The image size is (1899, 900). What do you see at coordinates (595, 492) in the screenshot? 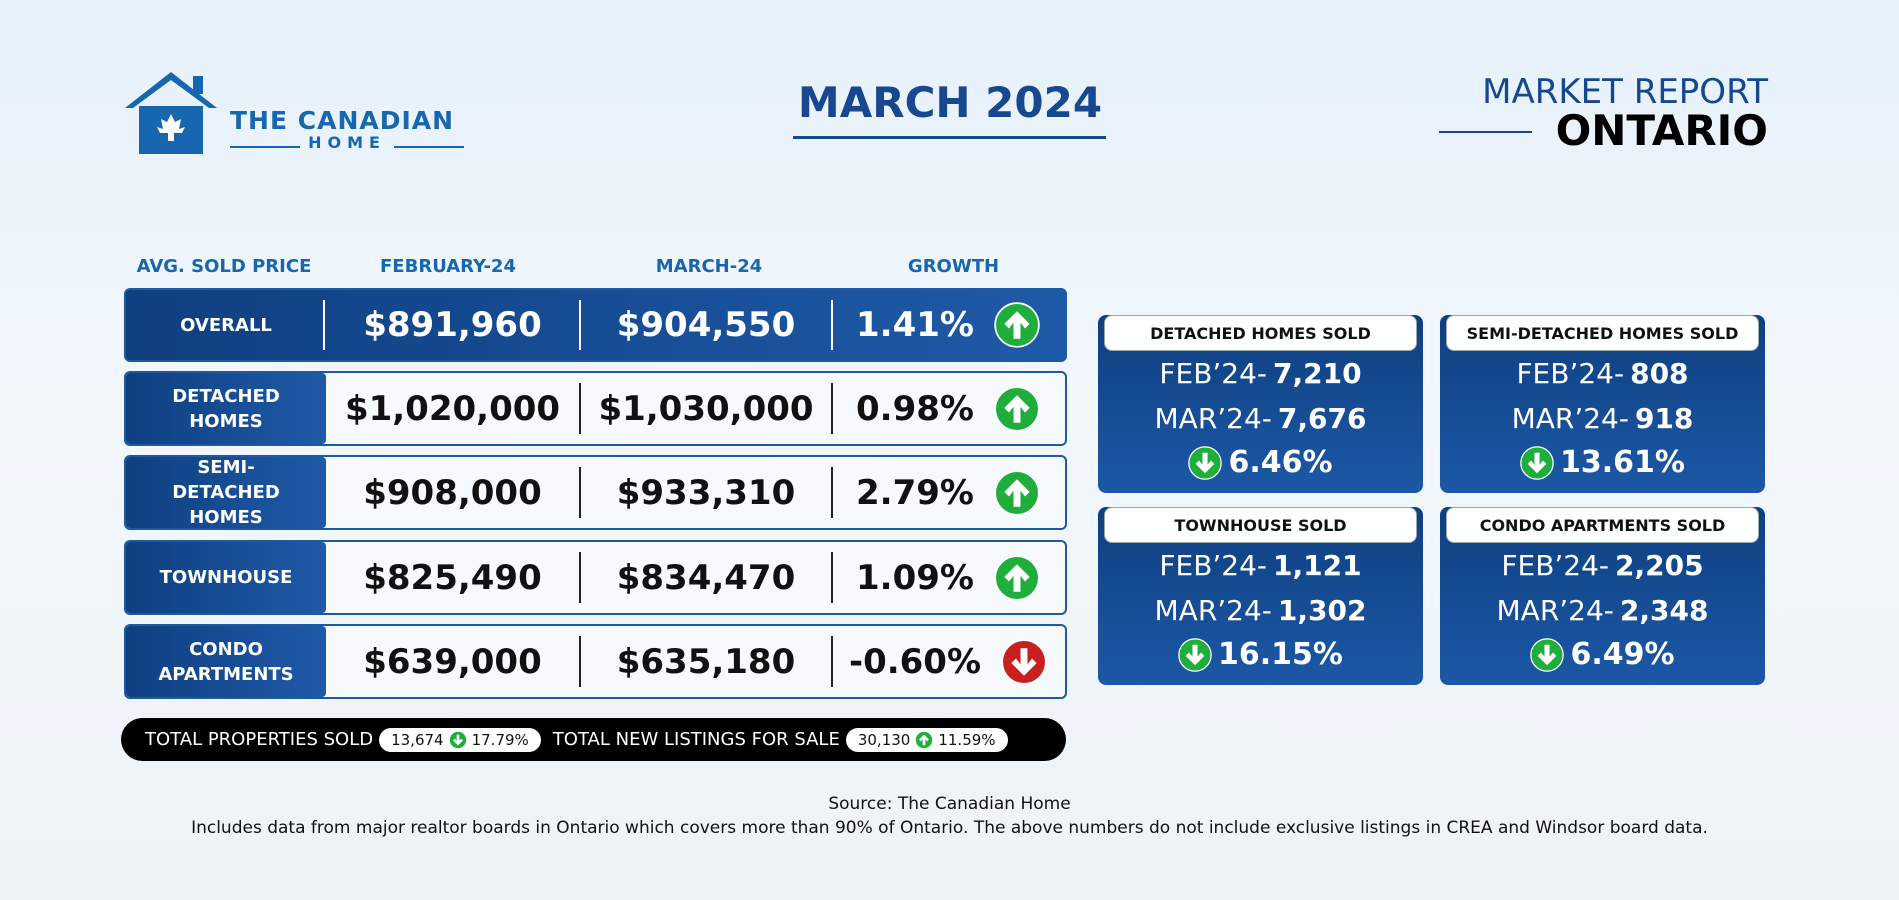
I see `table-row: SEMI-DETACHED HOMES $908,000 $933,310 2.79%` at bounding box center [595, 492].